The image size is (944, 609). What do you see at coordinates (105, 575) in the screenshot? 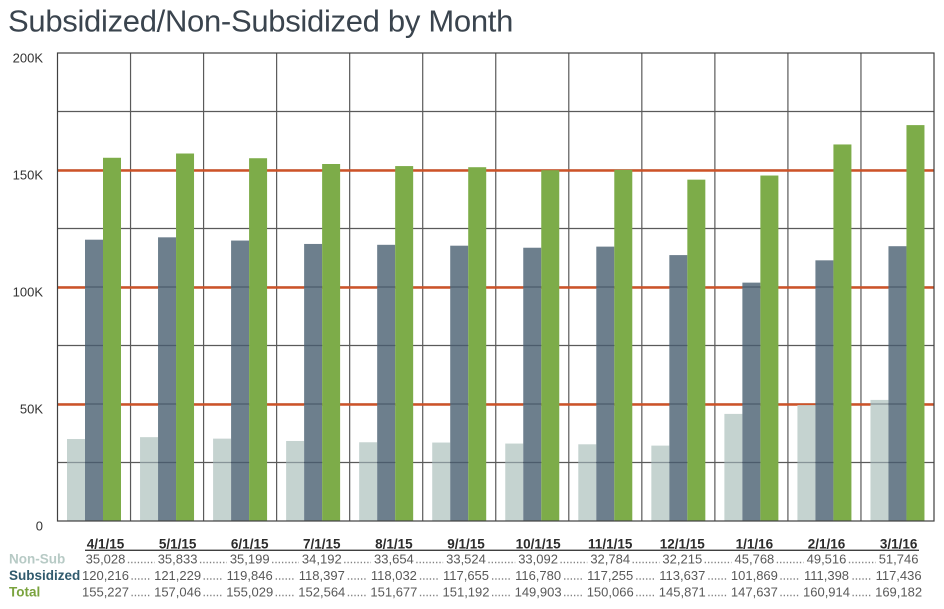
I see `svg-text: 120,216` at bounding box center [105, 575].